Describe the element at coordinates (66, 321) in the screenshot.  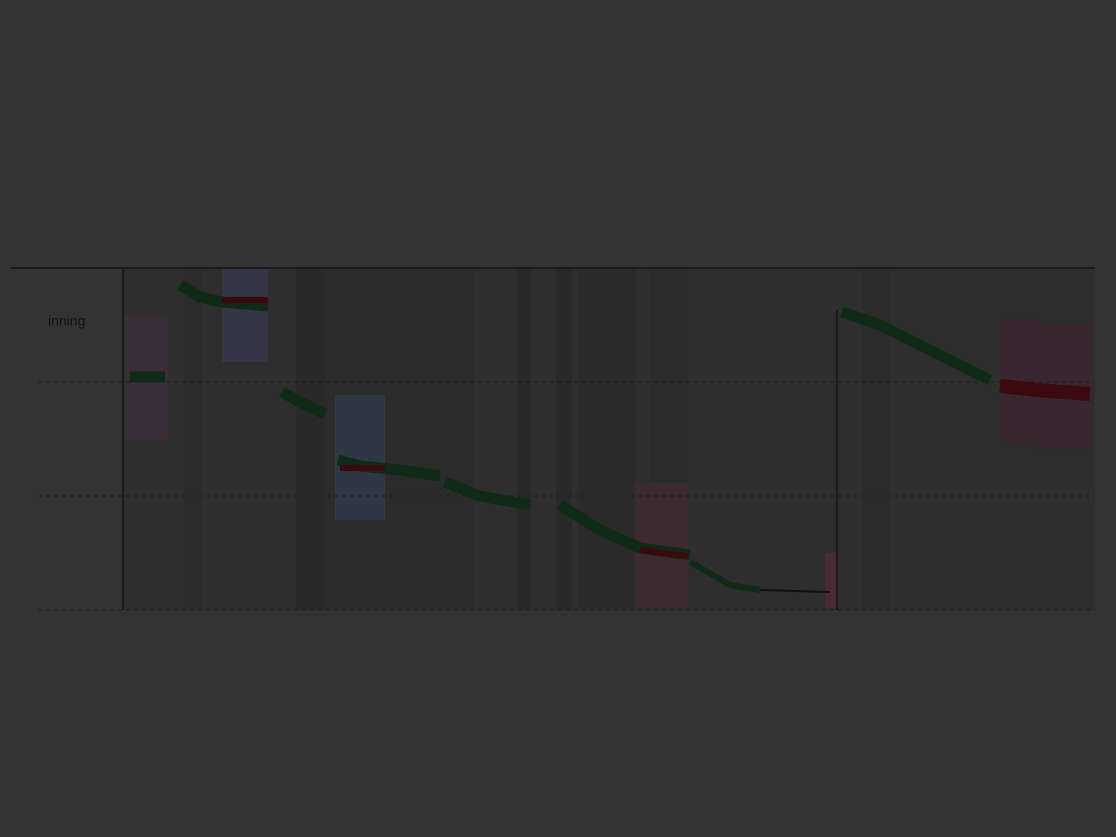
I see `side-label: inning` at that location.